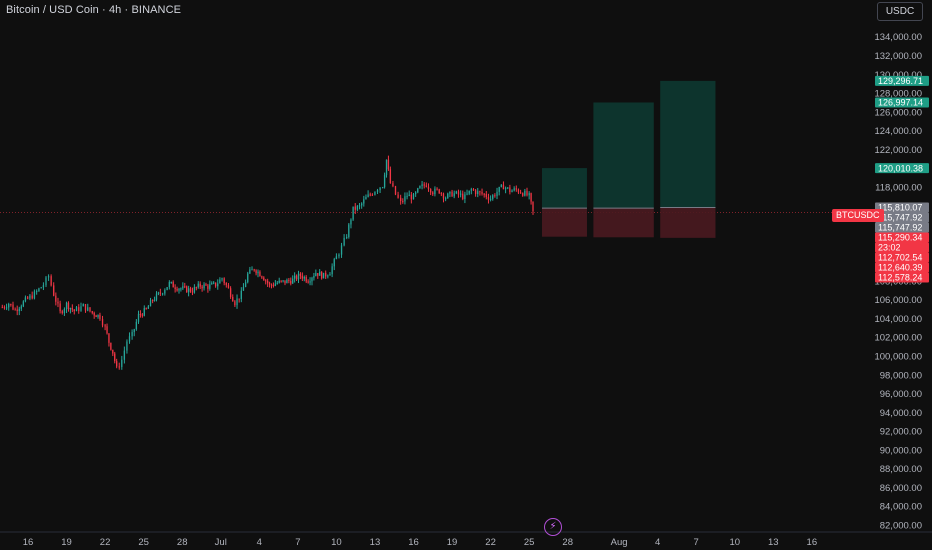 The height and width of the screenshot is (550, 932). Describe the element at coordinates (898, 94) in the screenshot. I see `y-tick-label: 128,000.00` at that location.